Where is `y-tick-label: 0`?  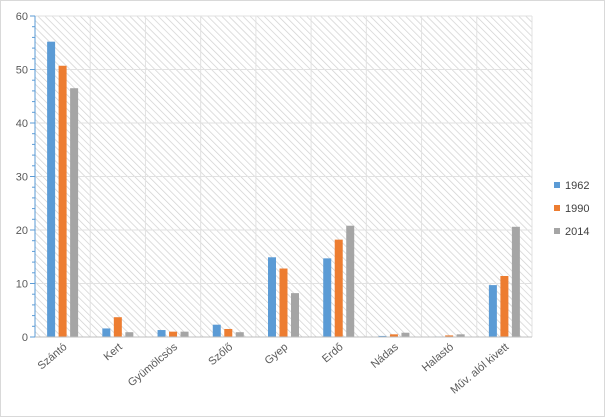 y-tick-label: 0 is located at coordinates (25, 338).